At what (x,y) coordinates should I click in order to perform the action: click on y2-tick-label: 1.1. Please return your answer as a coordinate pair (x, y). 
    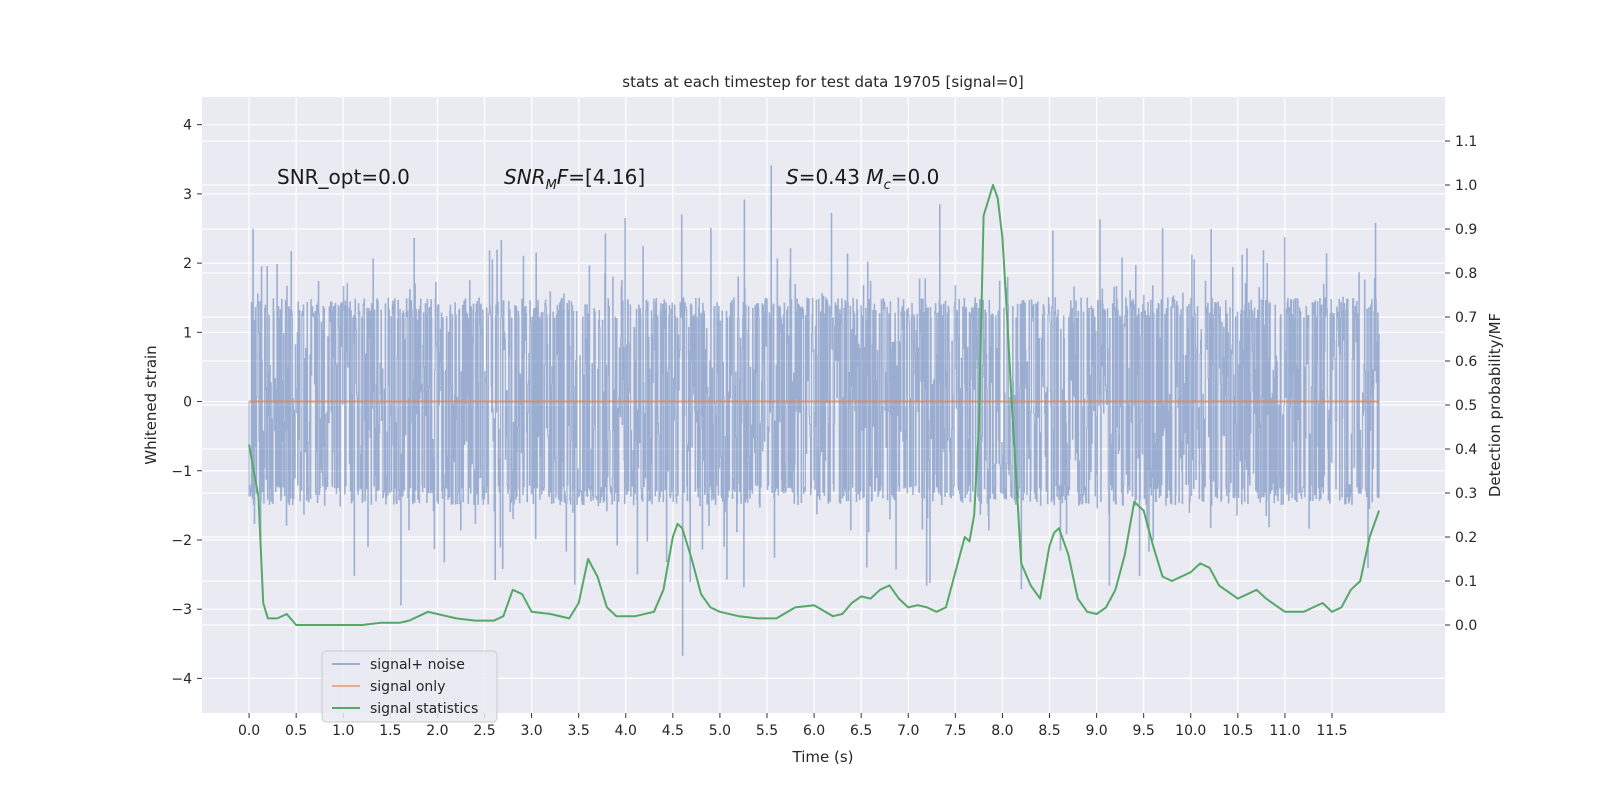
    Looking at the image, I should click on (1466, 142).